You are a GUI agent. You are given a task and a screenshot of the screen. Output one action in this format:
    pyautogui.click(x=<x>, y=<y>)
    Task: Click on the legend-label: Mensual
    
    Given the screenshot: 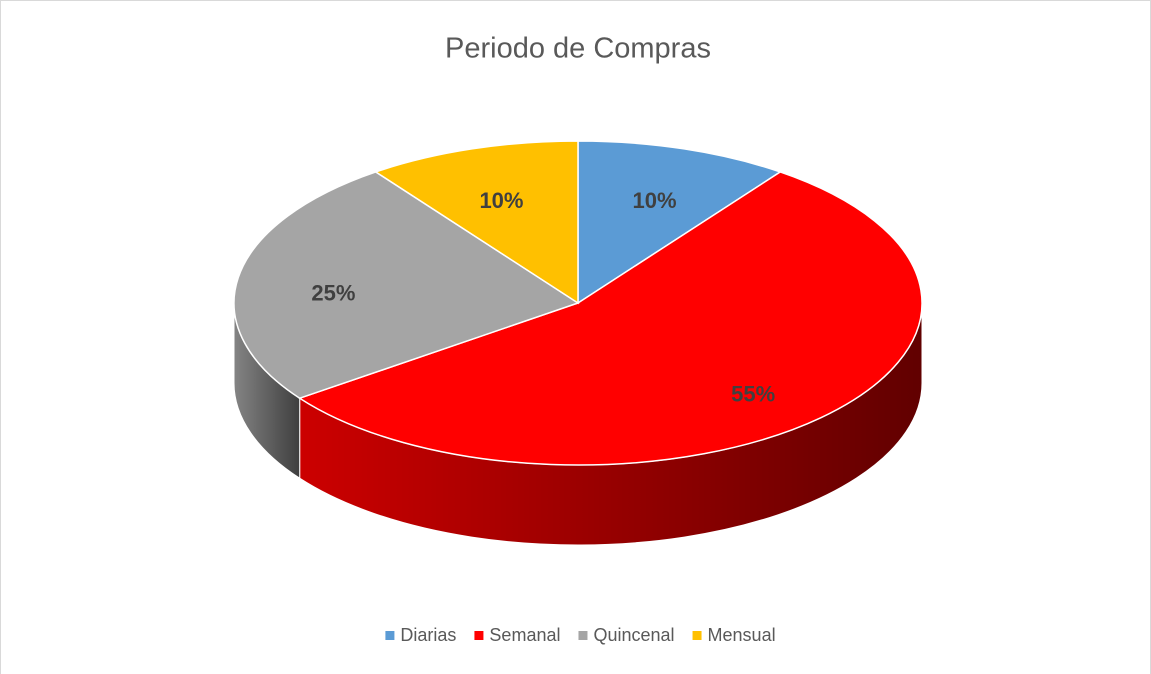 What is the action you would take?
    pyautogui.click(x=742, y=635)
    